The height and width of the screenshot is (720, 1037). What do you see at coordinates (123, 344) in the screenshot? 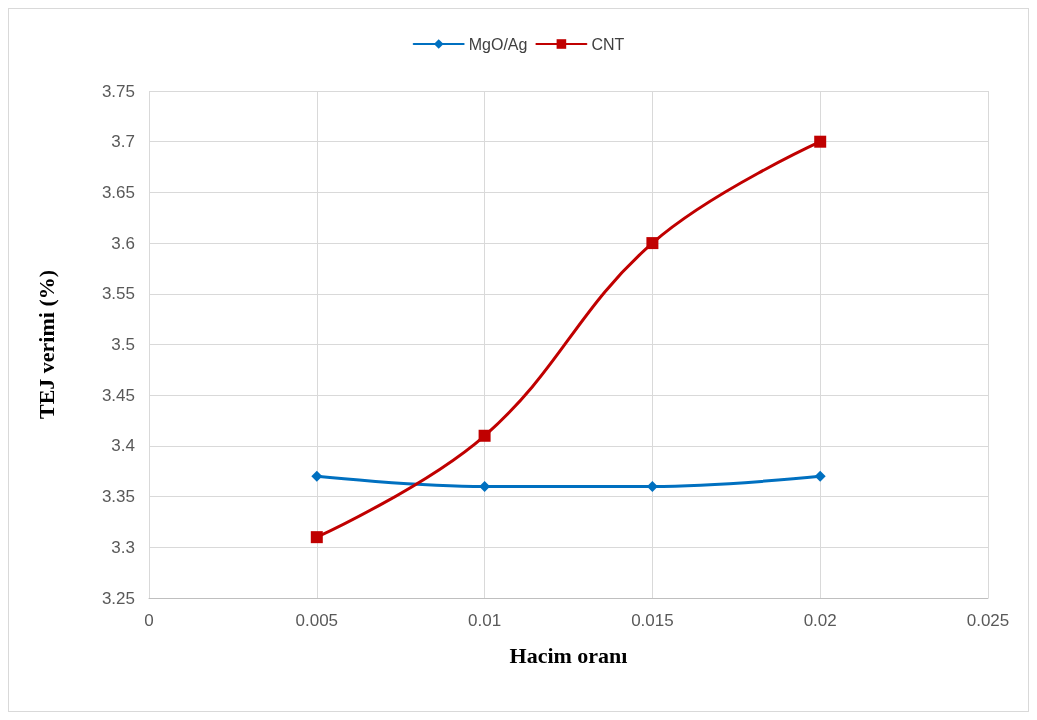
I see `y-tick-label: 3.5` at bounding box center [123, 344].